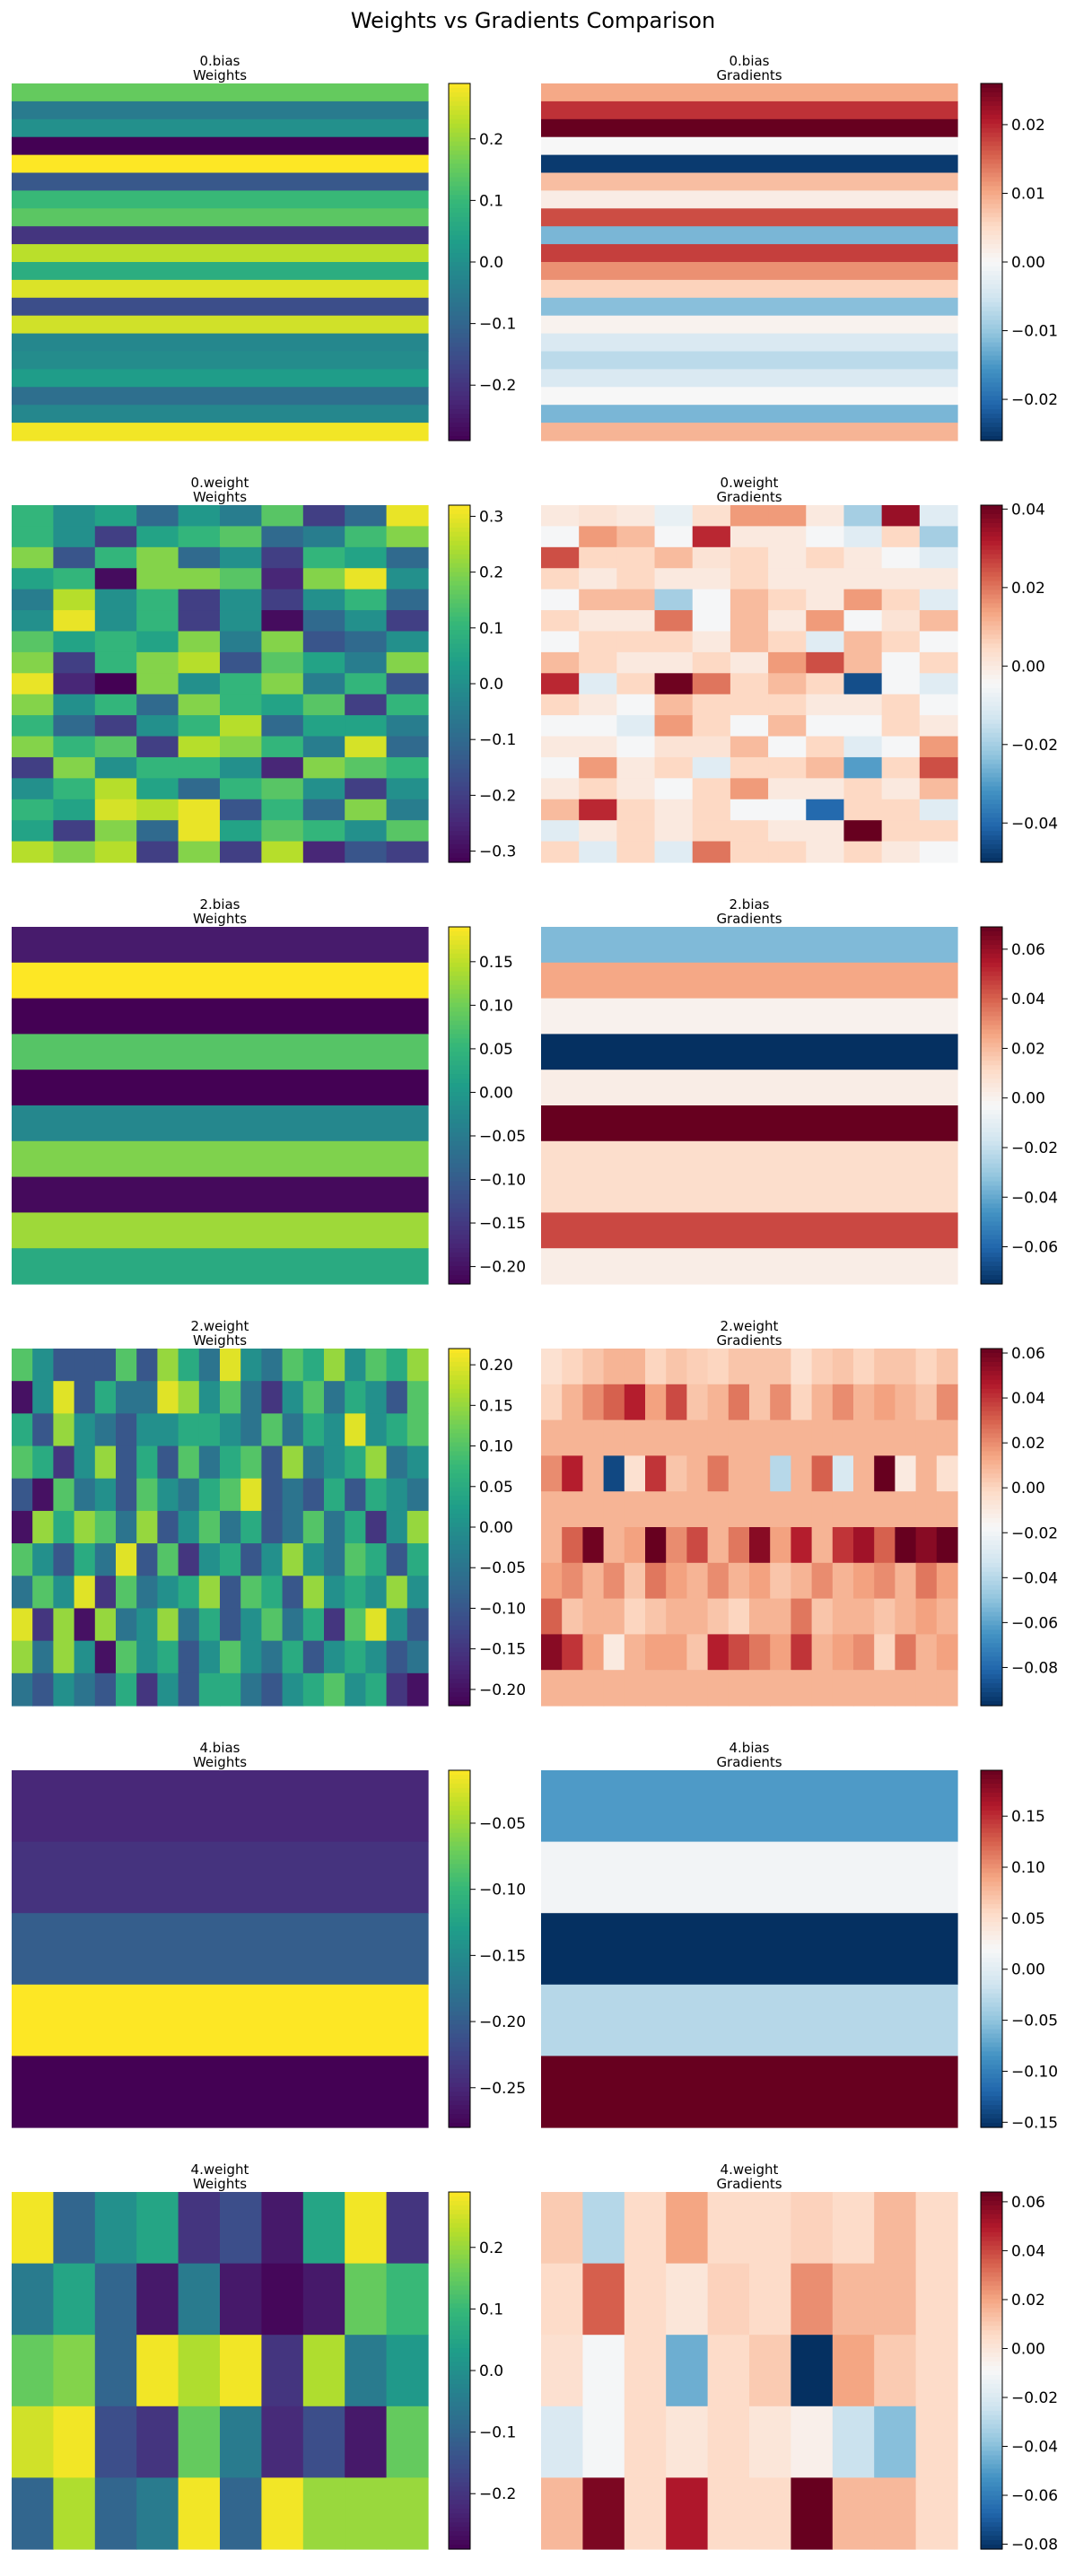 The height and width of the screenshot is (2576, 1066). Describe the element at coordinates (749, 905) in the screenshot. I see `panel-title: 2.bias` at that location.